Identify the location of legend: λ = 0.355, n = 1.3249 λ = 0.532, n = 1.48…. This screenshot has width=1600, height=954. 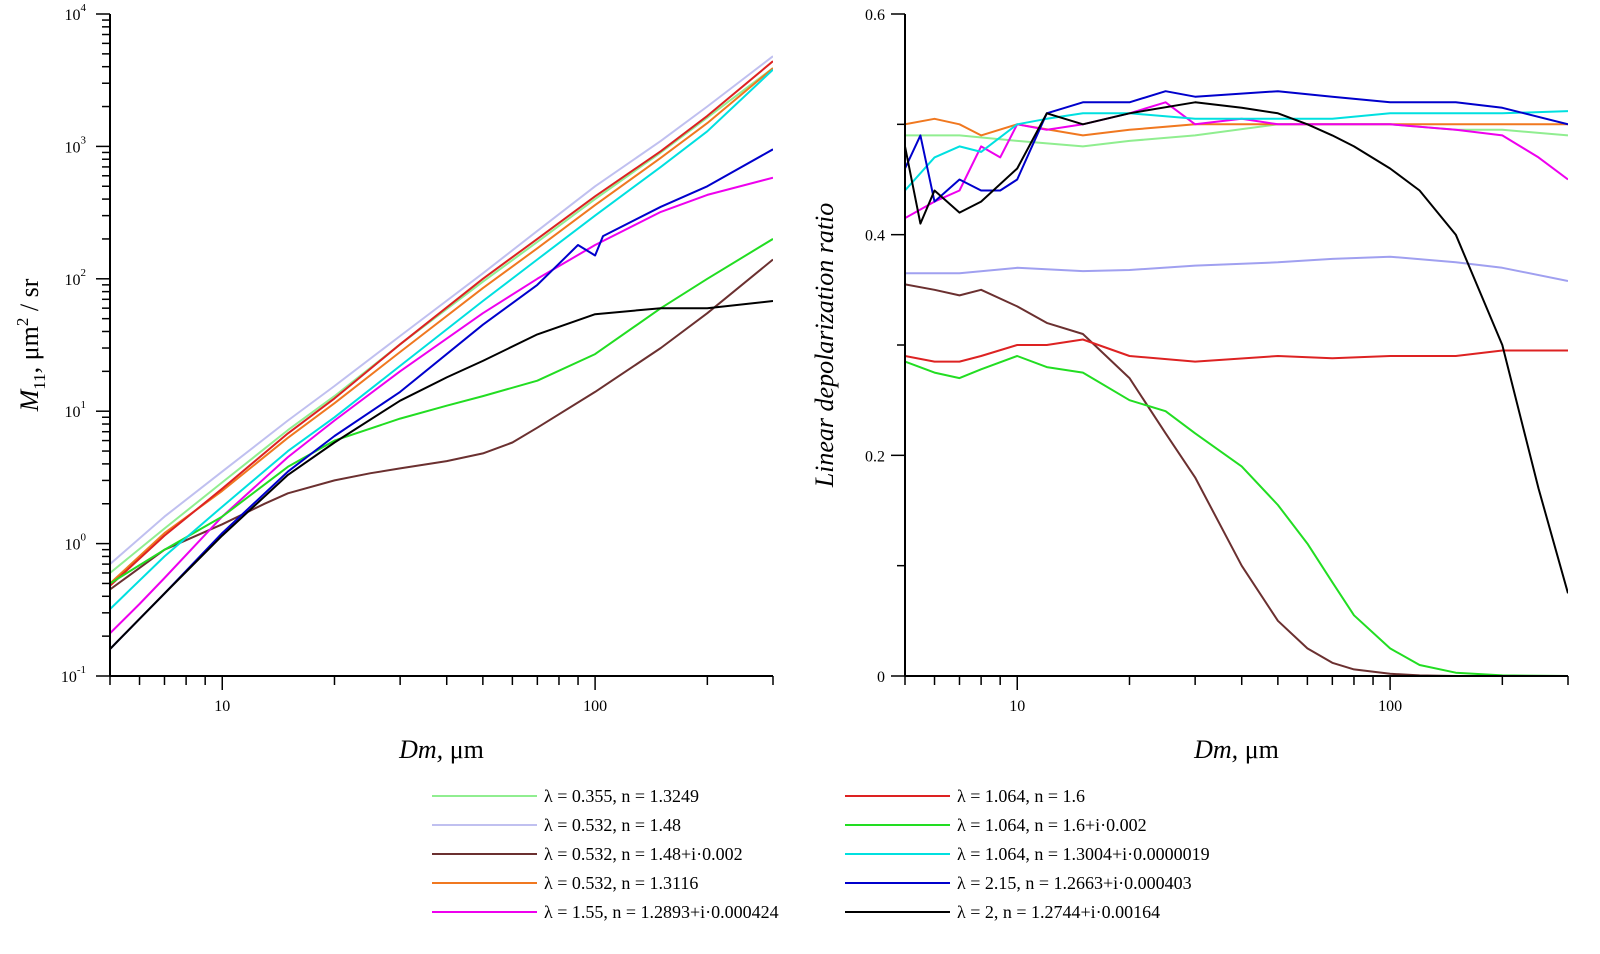
(821, 854).